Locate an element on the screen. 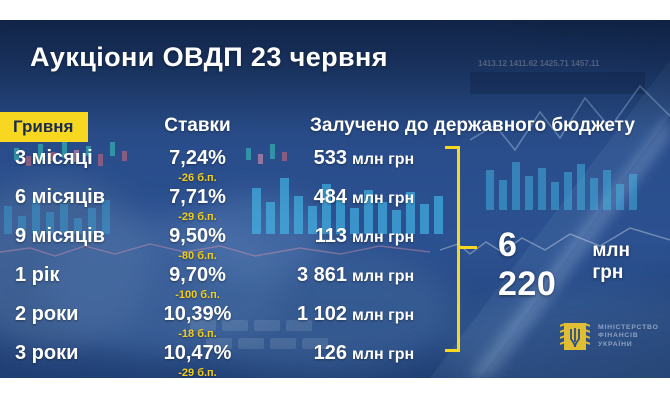 The height and width of the screenshot is (400, 670). rate-cell: 7,71% -29 б.п. is located at coordinates (197, 204).